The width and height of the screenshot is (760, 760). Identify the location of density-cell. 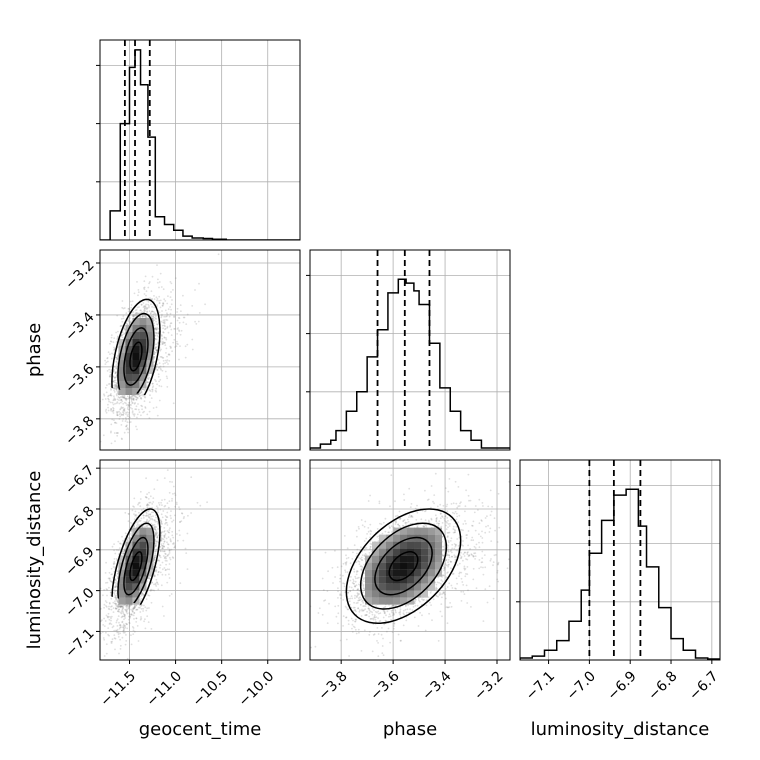
(150, 370).